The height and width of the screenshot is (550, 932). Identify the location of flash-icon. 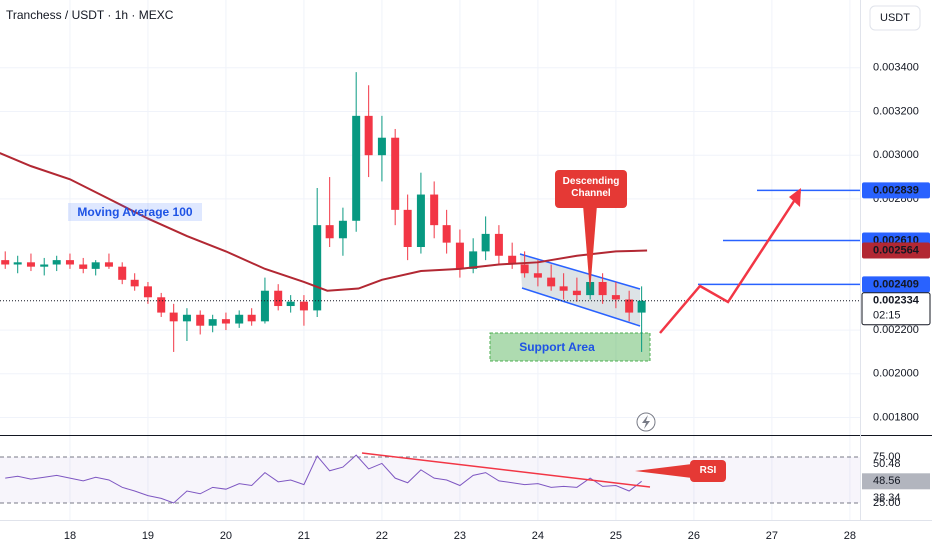
(646, 422).